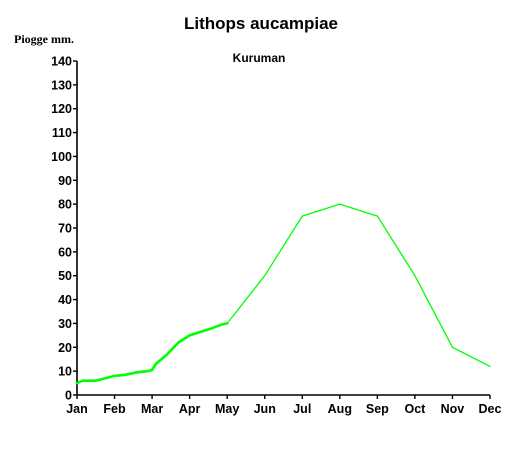 The height and width of the screenshot is (469, 522). I want to click on y-tick-label: 50, so click(65, 276).